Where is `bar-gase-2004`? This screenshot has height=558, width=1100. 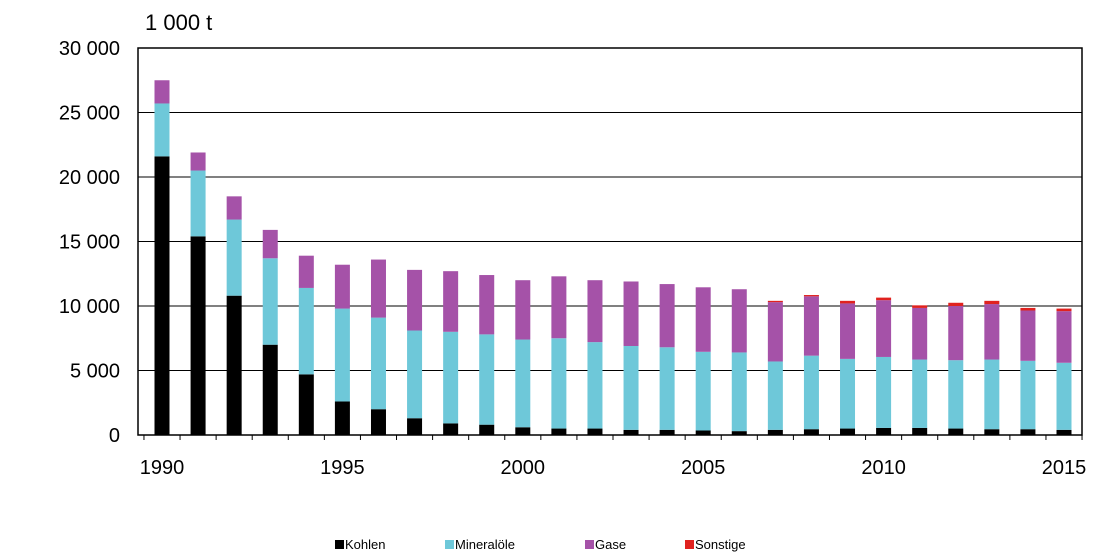 bar-gase-2004 is located at coordinates (667, 316).